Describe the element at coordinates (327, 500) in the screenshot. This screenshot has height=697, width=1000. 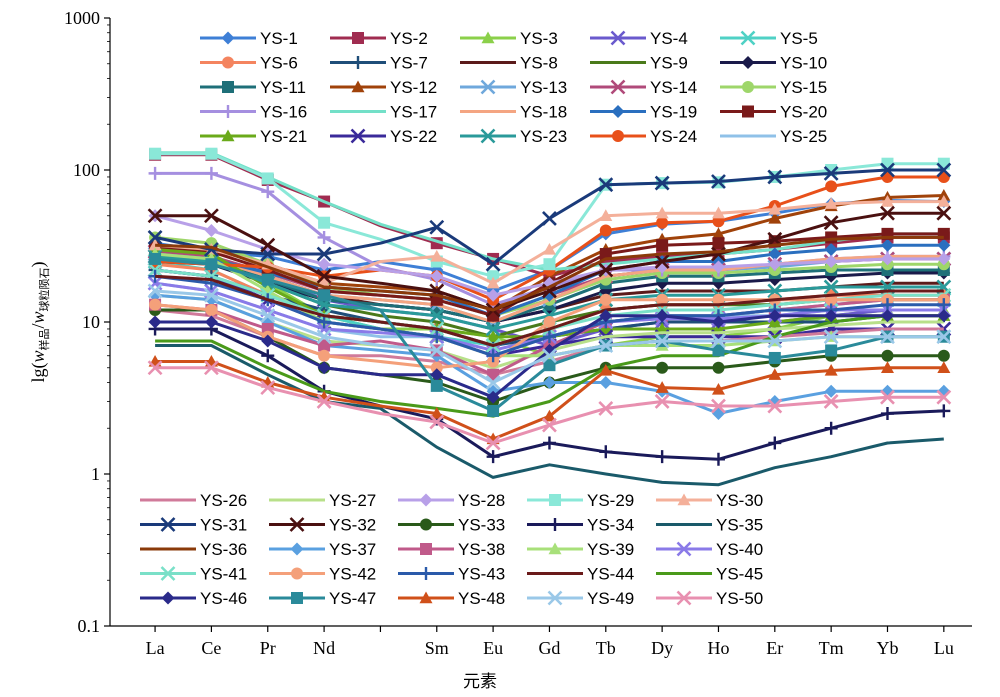
I see `legend-entry: YS-27` at that location.